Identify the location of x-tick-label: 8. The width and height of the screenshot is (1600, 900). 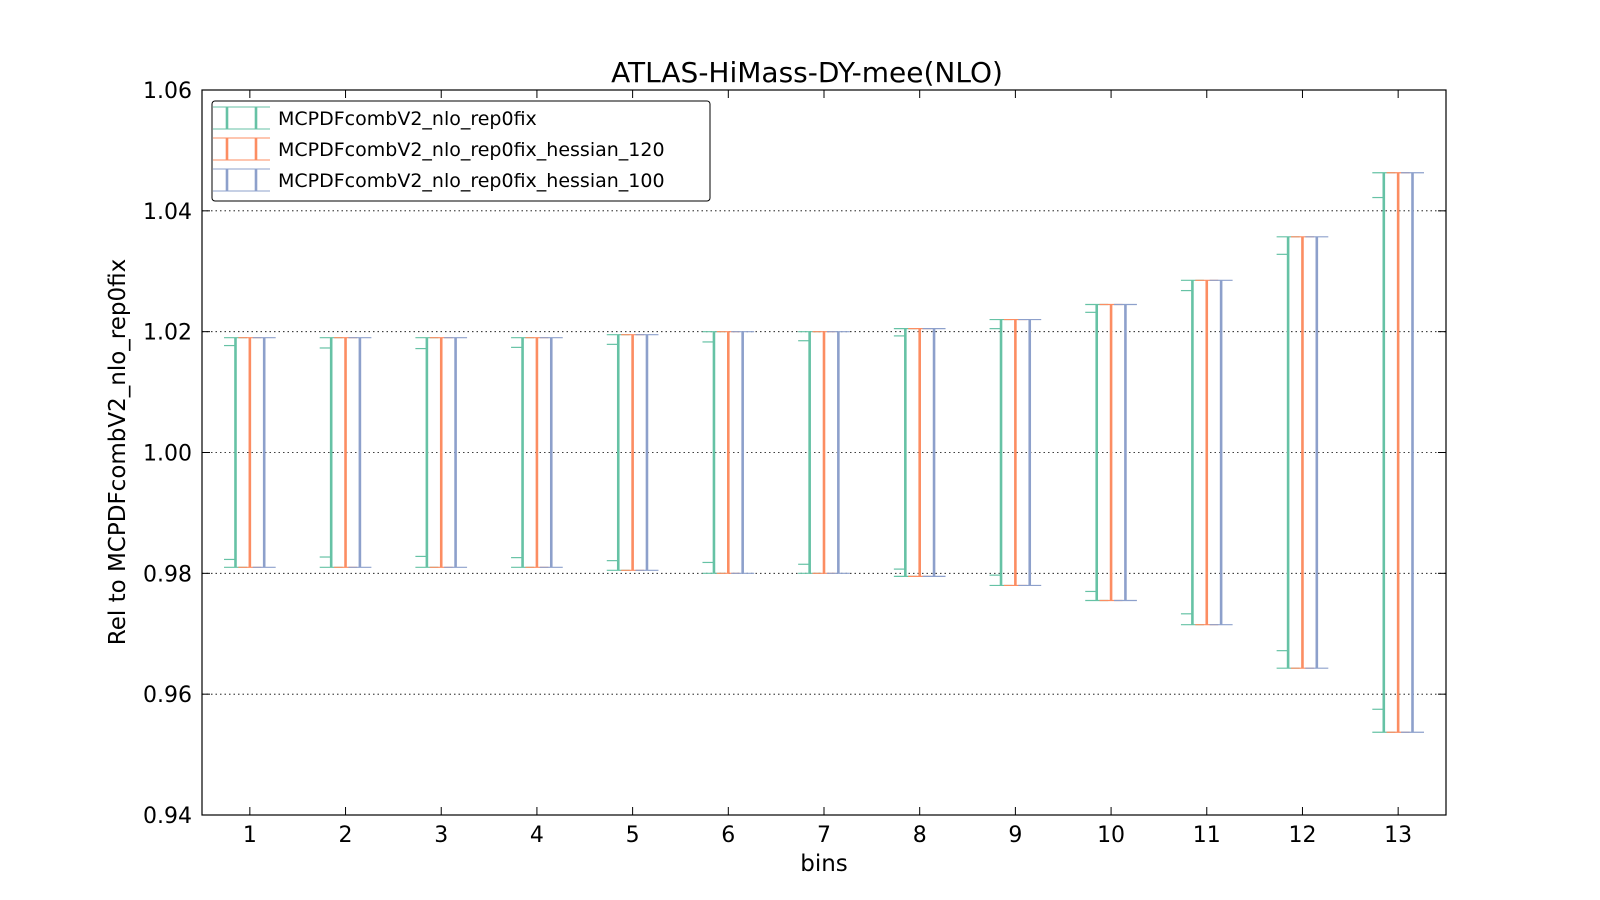
(920, 835).